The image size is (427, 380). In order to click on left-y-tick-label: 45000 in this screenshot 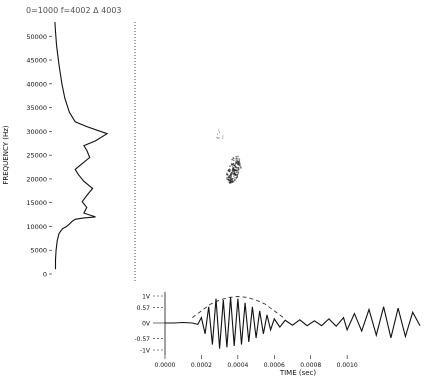, I will do `click(36, 61)`.